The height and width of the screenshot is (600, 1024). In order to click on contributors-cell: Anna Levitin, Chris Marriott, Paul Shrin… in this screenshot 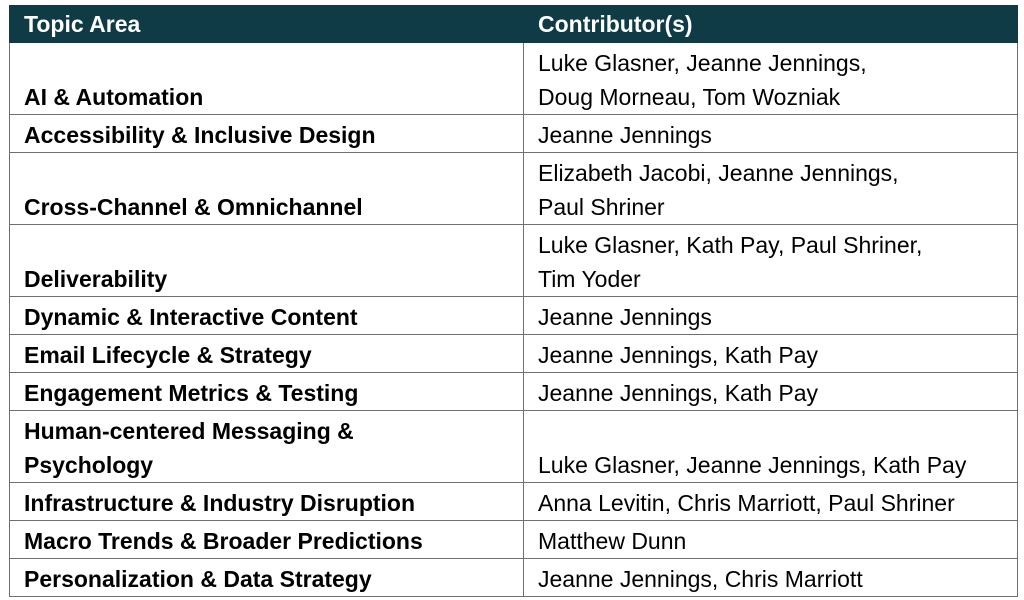, I will do `click(770, 501)`.